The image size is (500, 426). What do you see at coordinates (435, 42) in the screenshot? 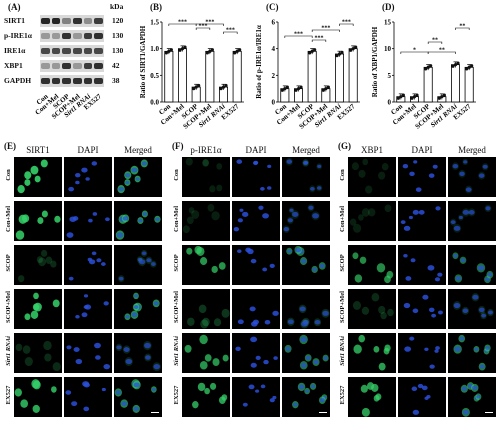
I see `significance-bracket` at bounding box center [435, 42].